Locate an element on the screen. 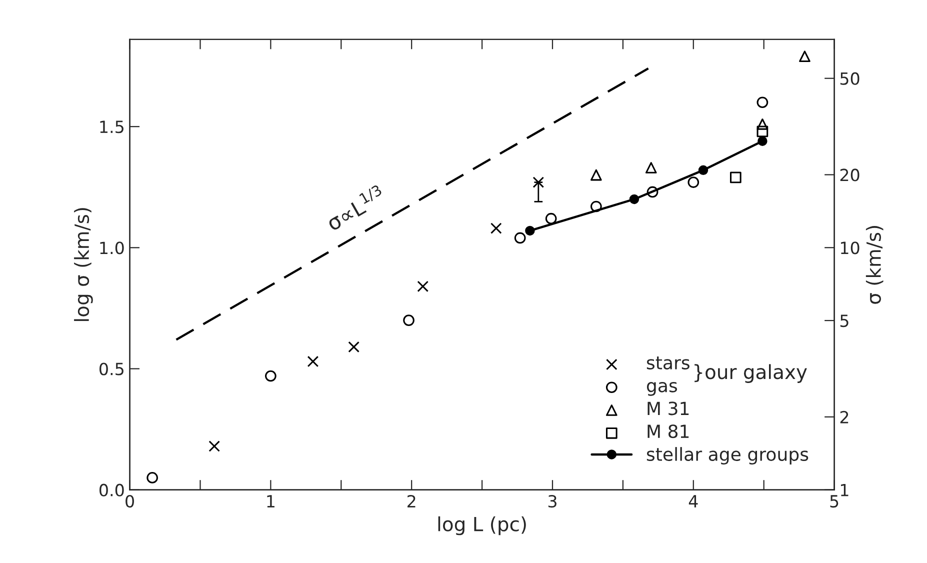 The height and width of the screenshot is (563, 927). y-axis-title: log σ (km/s) is located at coordinates (83, 264).